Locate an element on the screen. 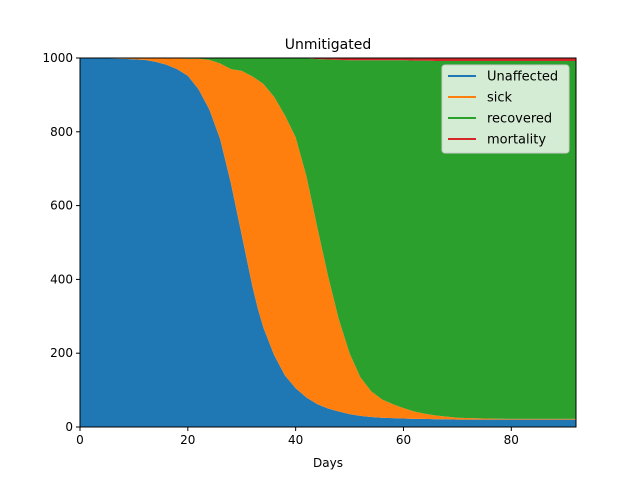  area-mortality is located at coordinates (328, 59).